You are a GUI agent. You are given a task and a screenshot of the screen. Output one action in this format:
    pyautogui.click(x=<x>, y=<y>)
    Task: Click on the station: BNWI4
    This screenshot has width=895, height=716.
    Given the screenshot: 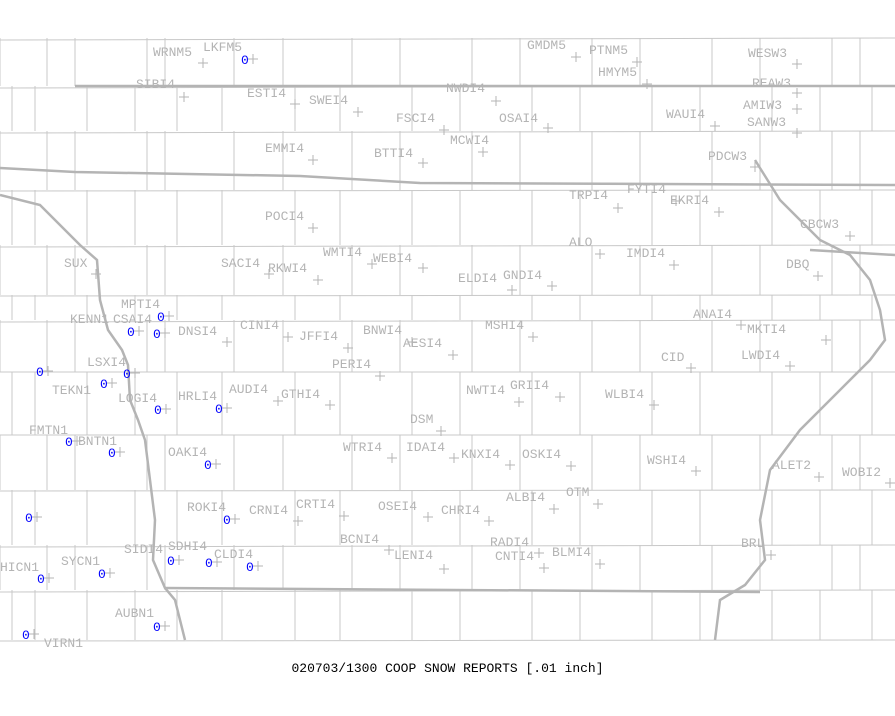 What is the action you would take?
    pyautogui.click(x=390, y=335)
    